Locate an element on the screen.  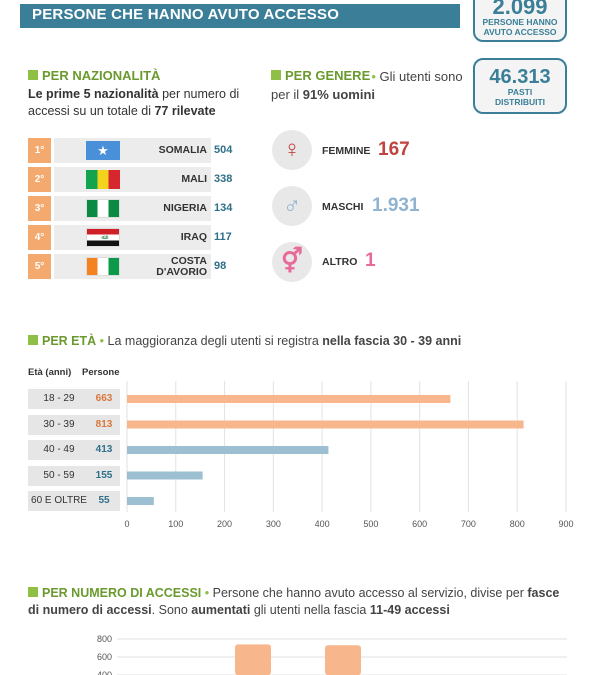
age-value-label: 663 is located at coordinates (104, 398).